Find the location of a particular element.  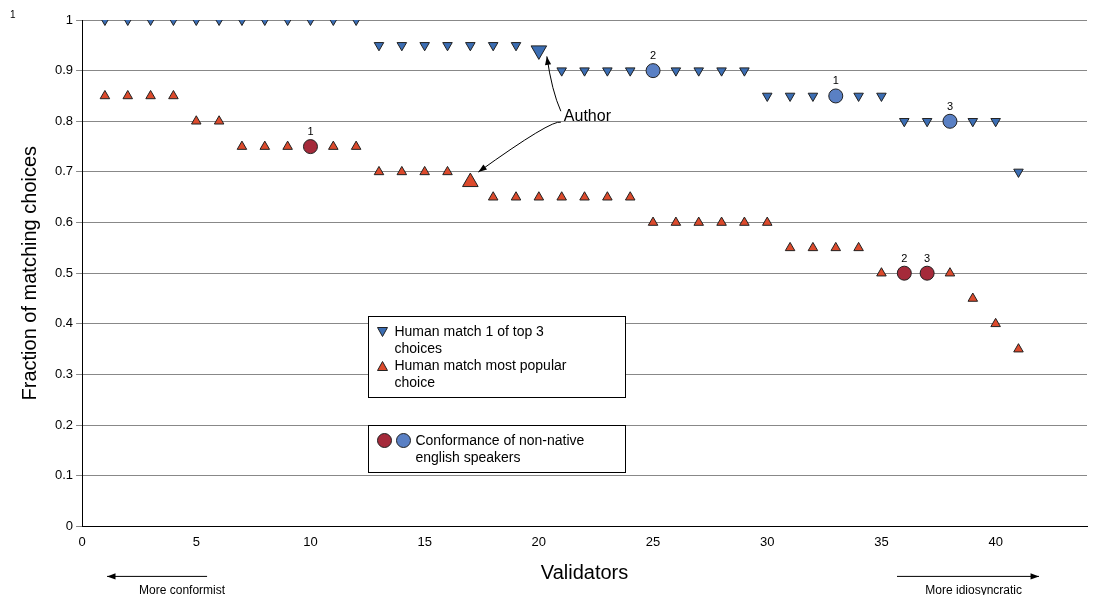

y-tick-label: 1 is located at coordinates (69, 19).